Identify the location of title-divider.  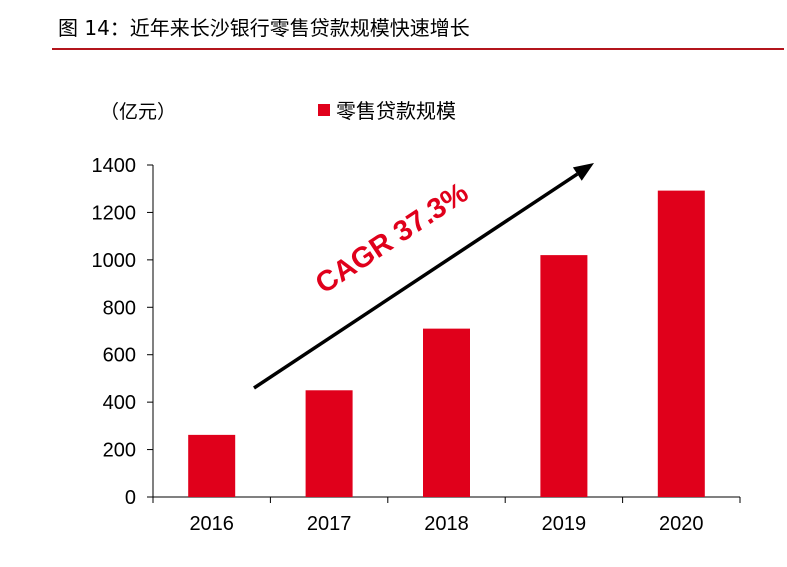
(418, 49).